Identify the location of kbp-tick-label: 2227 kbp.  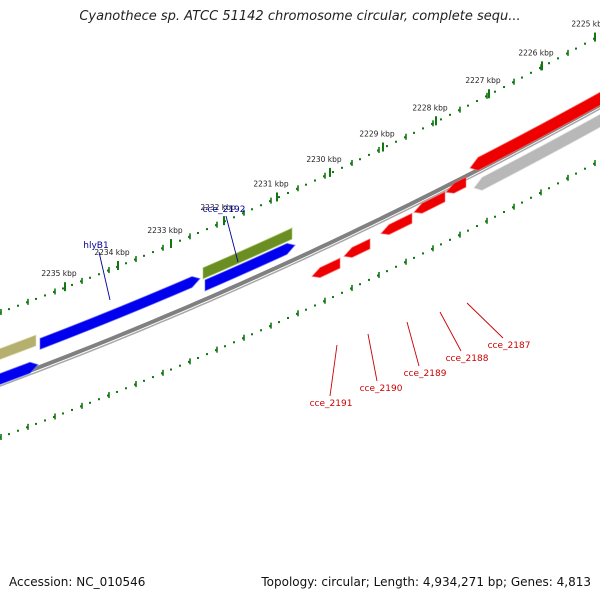
(483, 80).